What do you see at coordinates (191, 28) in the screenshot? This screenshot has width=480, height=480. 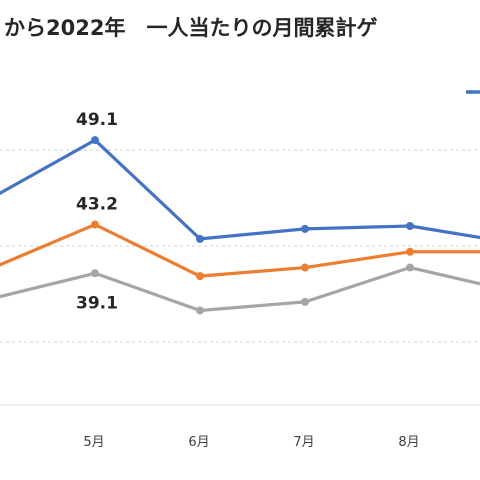 I see `chart-title: から2022年 一人当たりの月間累計ゲ` at bounding box center [191, 28].